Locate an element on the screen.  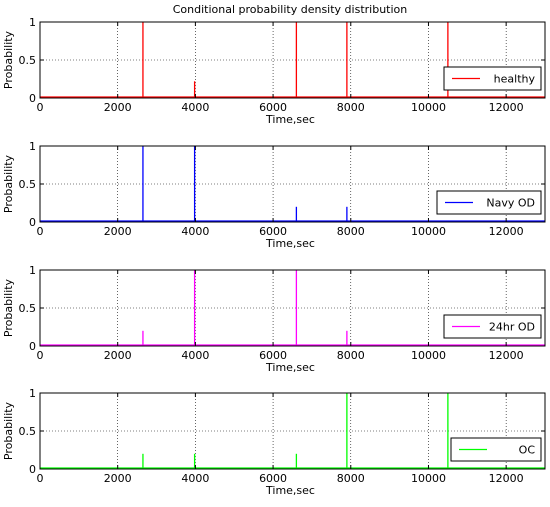
panel-4-xtick-label-0: 0 is located at coordinates (40, 478).